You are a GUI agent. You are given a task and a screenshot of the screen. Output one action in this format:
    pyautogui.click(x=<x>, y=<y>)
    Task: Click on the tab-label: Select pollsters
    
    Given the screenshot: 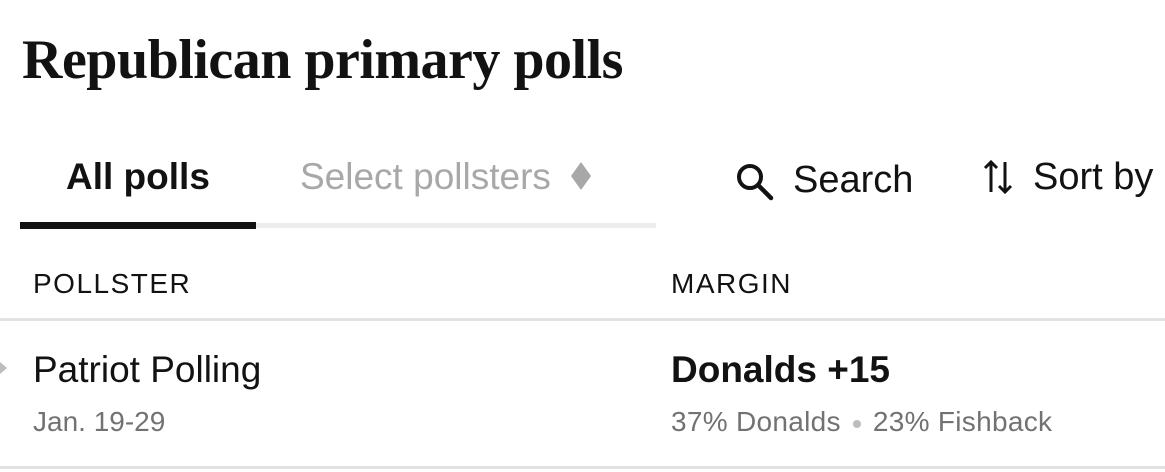 What is the action you would take?
    pyautogui.click(x=425, y=176)
    